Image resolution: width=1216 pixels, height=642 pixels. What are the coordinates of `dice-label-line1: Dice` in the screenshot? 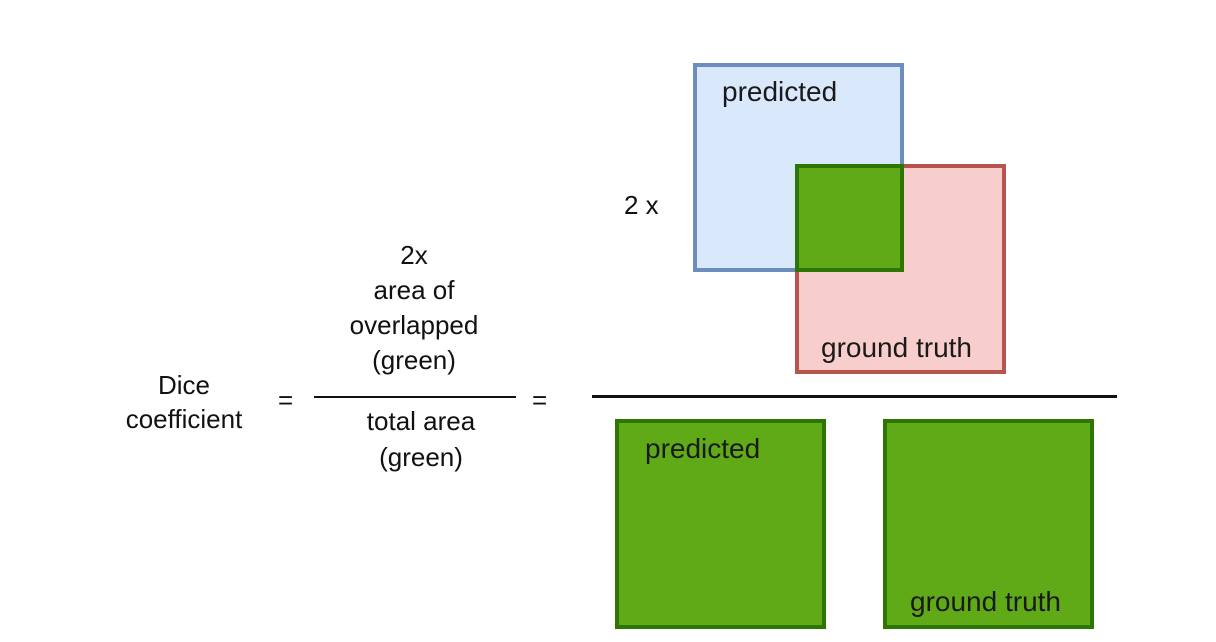 It's located at (183, 385).